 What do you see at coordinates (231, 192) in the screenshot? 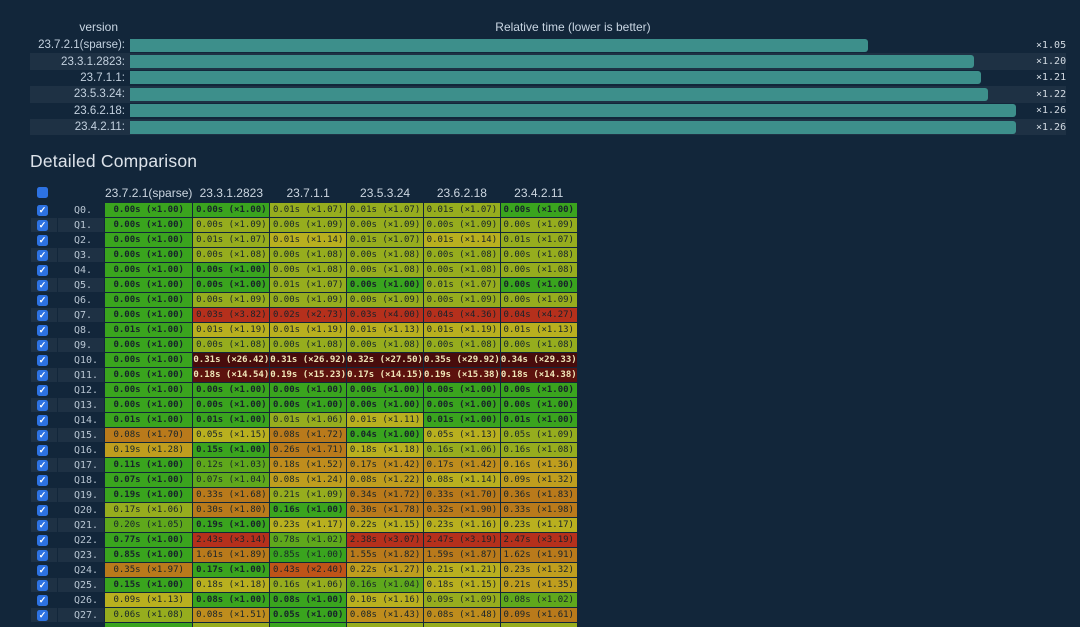
I see `column-header: 23.3.1.2823` at bounding box center [231, 192].